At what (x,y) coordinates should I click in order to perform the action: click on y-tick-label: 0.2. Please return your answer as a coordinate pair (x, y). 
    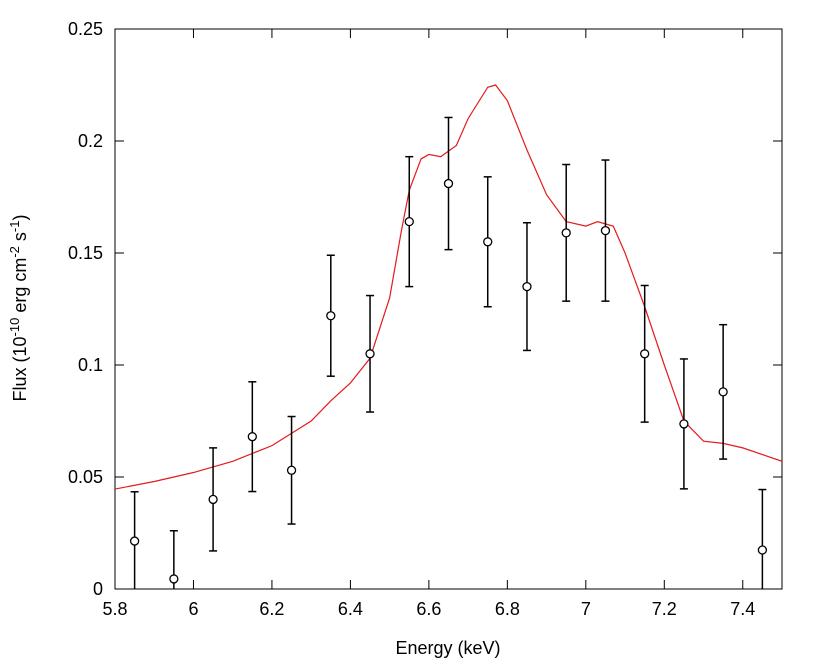
    Looking at the image, I should click on (90, 141).